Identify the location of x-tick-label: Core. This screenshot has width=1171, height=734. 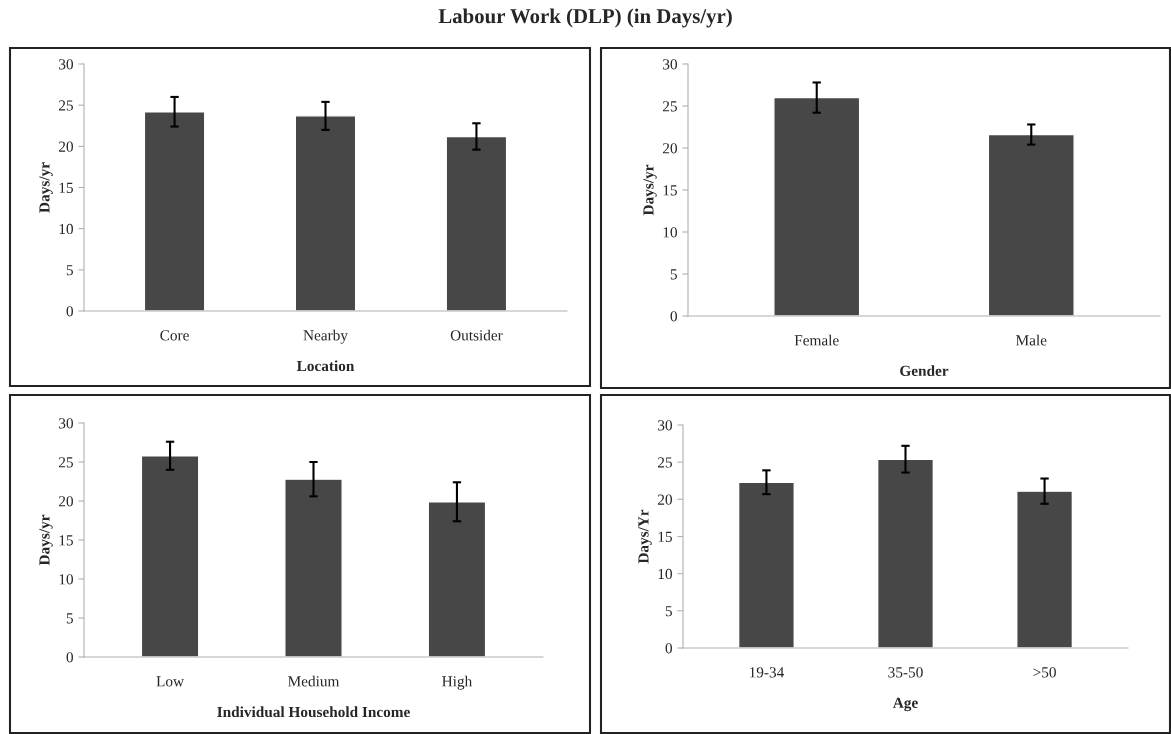
(174, 335).